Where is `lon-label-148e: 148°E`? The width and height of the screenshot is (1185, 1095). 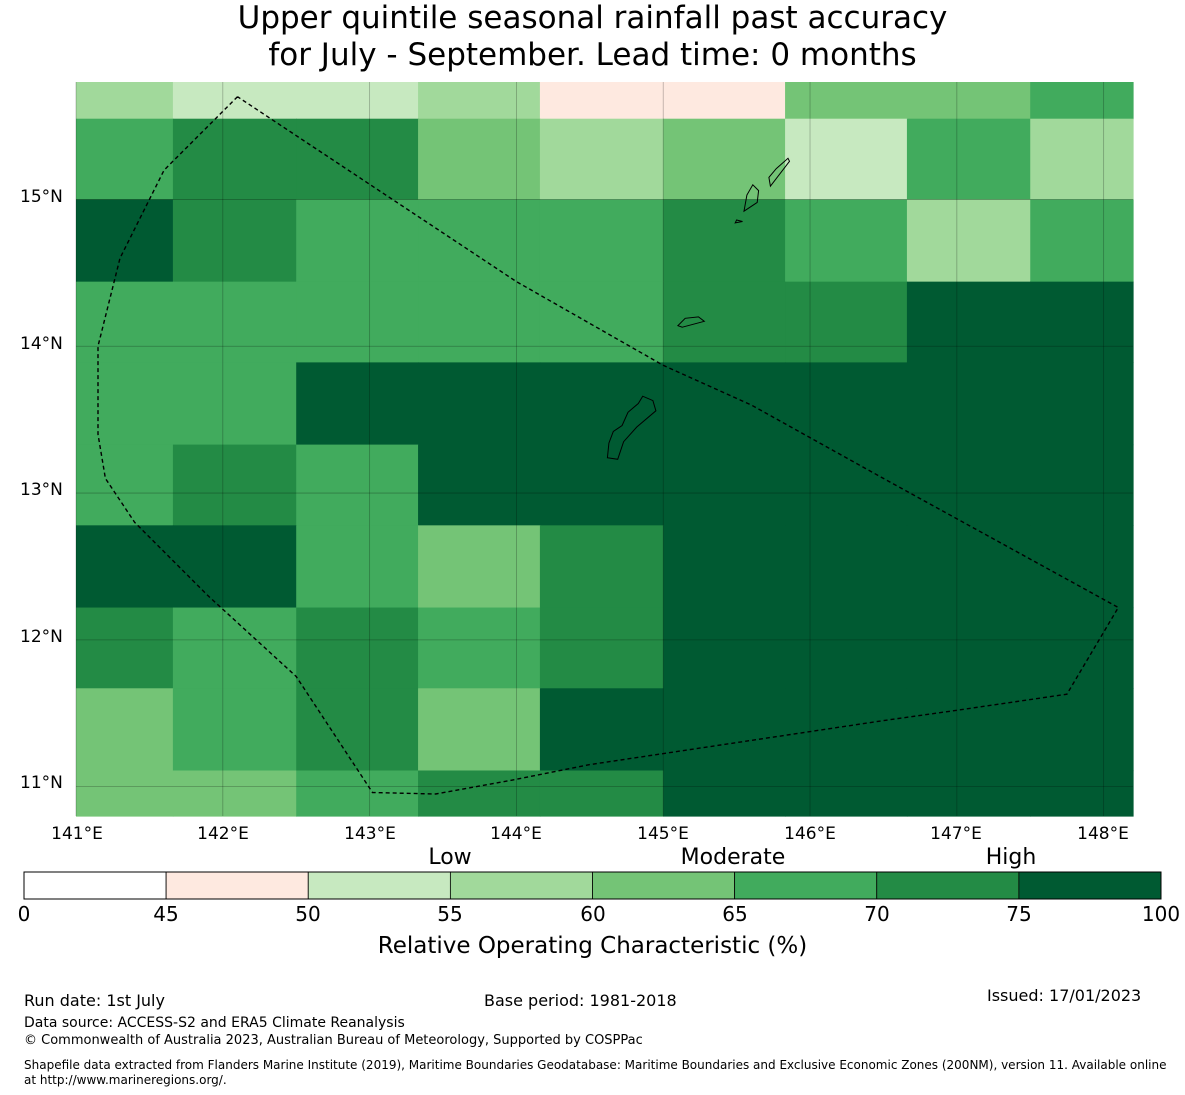
lon-label-148e: 148°E is located at coordinates (1103, 834).